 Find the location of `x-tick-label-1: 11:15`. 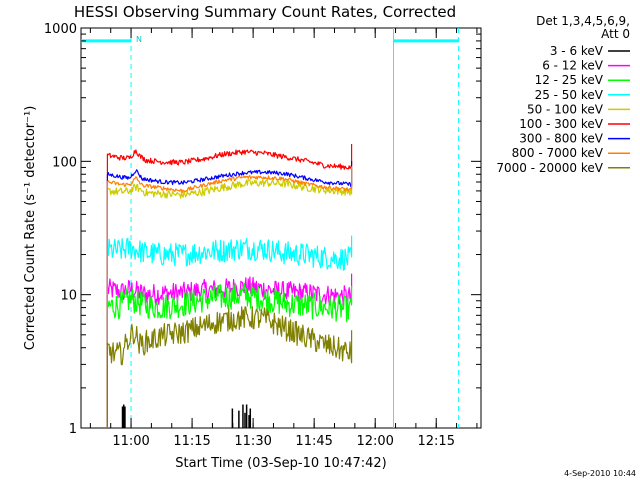

x-tick-label-1: 11:15 is located at coordinates (191, 441).